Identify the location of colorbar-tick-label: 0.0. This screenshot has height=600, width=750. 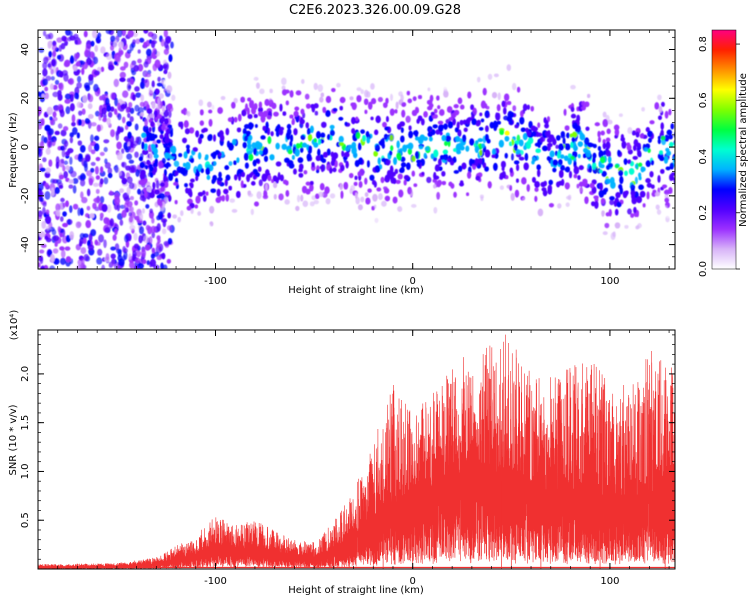
(703, 269).